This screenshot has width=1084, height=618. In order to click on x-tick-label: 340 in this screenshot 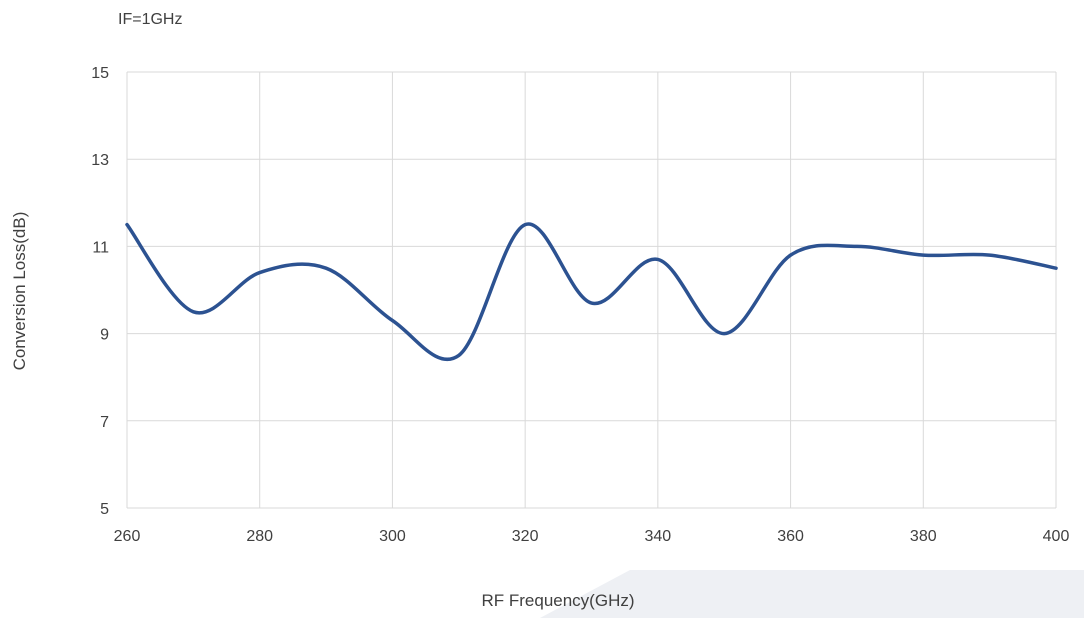, I will do `click(658, 536)`.